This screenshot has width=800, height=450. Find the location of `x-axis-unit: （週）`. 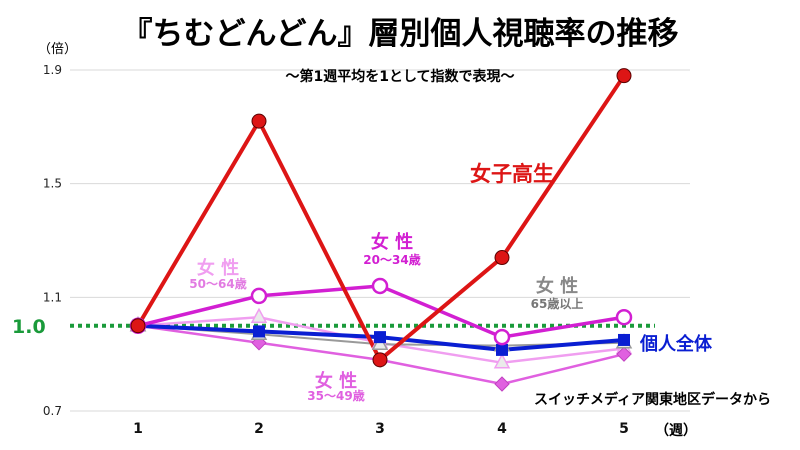

x-axis-unit: （週） is located at coordinates (676, 431).